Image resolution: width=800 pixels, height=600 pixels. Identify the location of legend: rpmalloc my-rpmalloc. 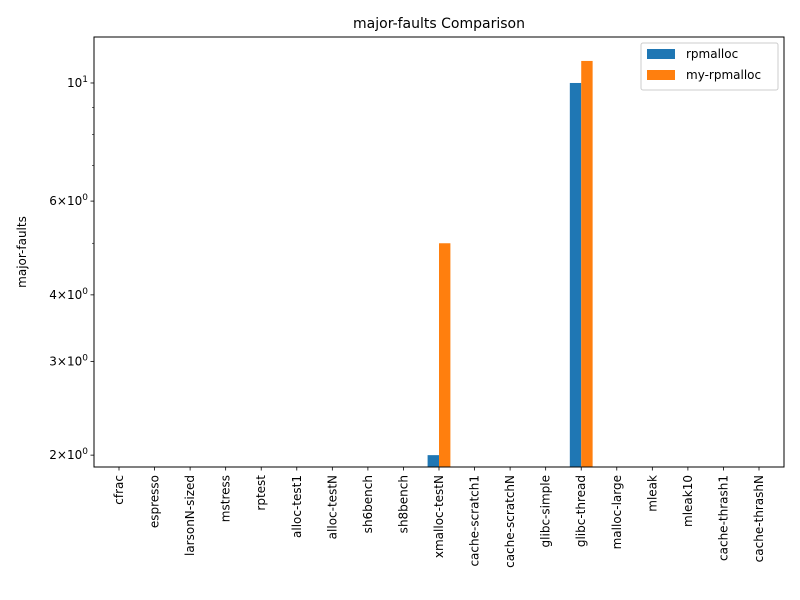
(709, 66).